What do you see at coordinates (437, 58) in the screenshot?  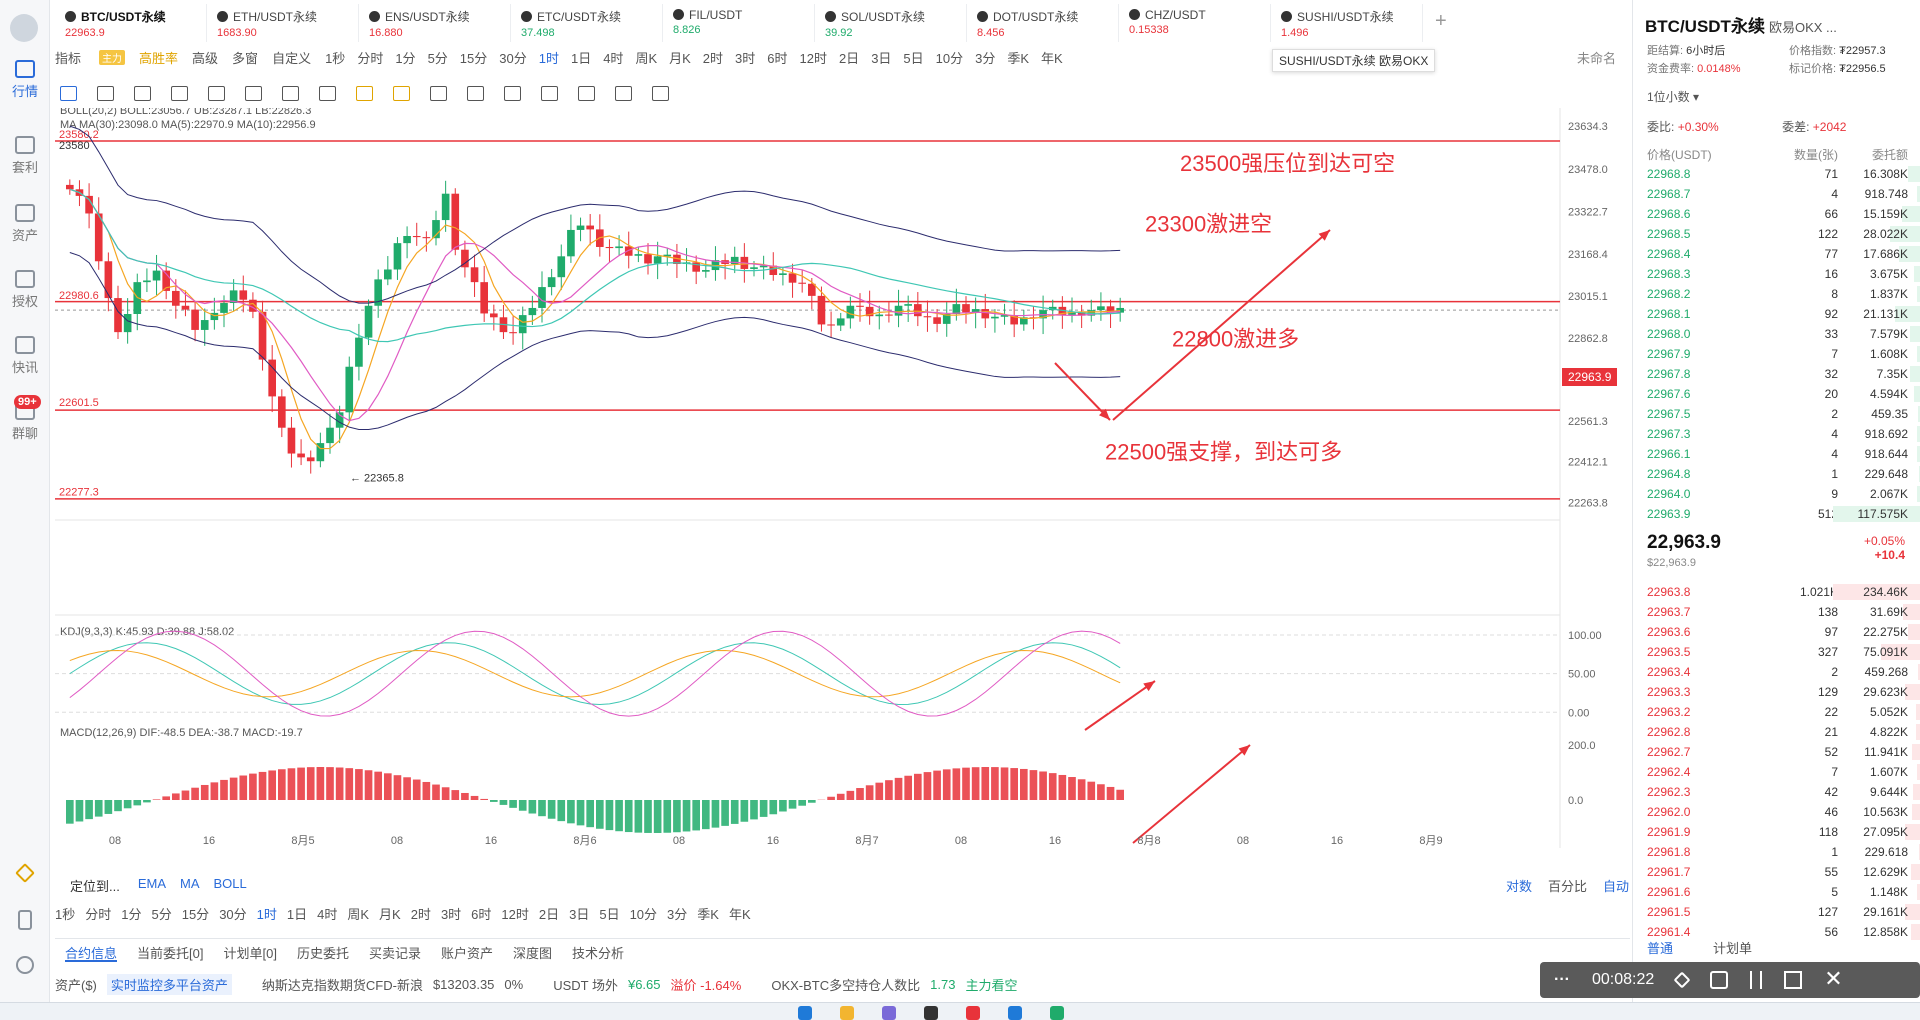 I see `timeframe-button: 5分` at bounding box center [437, 58].